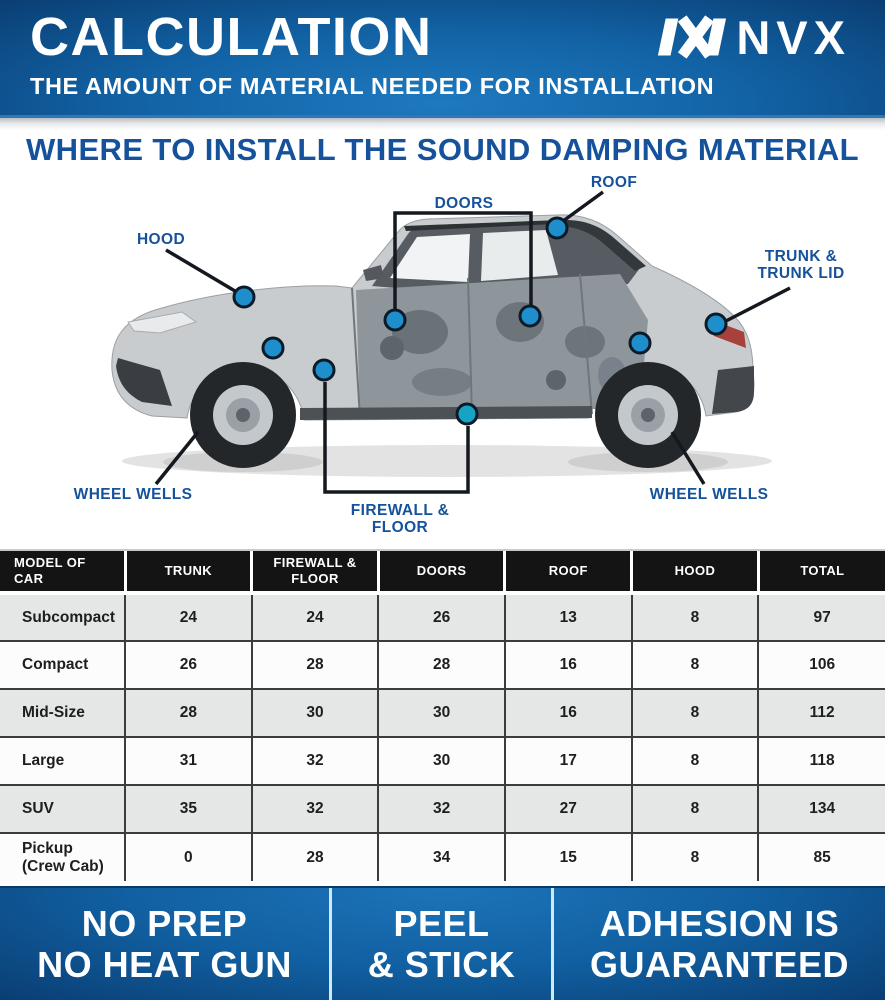 This screenshot has height=1000, width=885. Describe the element at coordinates (733, 390) in the screenshot. I see `rear-bumper` at that location.